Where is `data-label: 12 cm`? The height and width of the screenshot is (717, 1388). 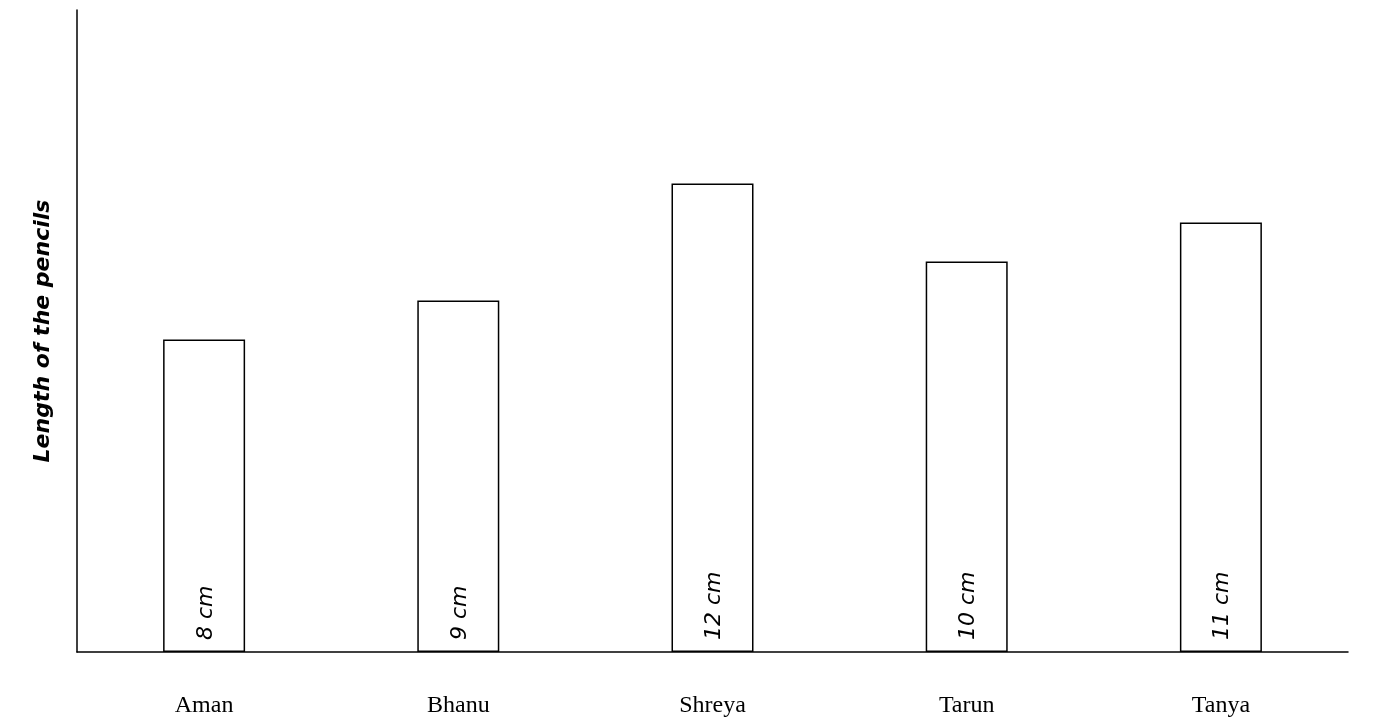
data-label: 12 cm is located at coordinates (712, 605).